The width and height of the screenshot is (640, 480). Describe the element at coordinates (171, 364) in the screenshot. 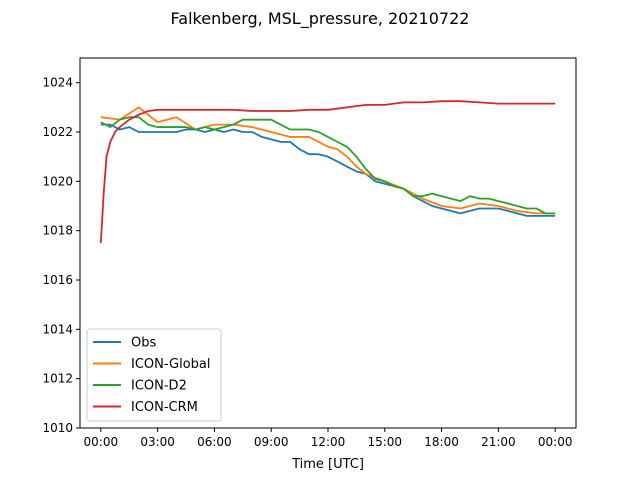

I see `legend-label: ICON-Global` at that location.